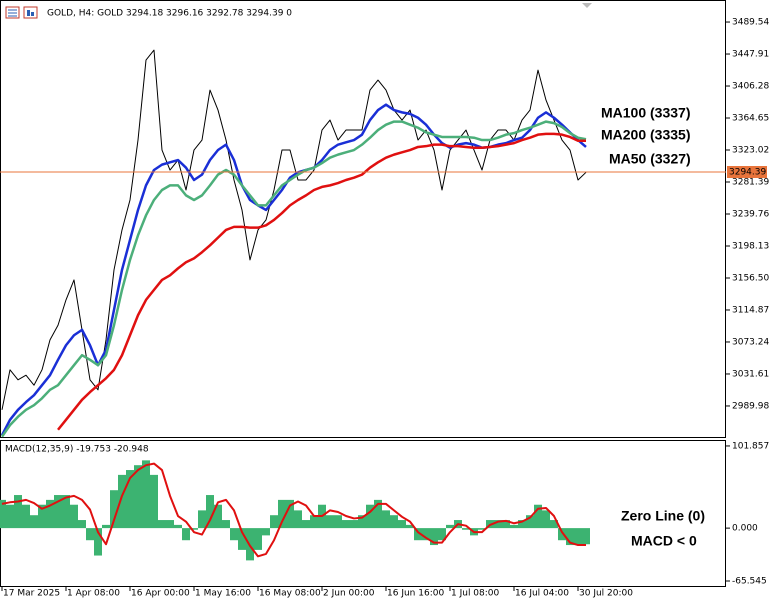 The image size is (778, 605). Describe the element at coordinates (349, 594) in the screenshot. I see `x-tick-label: 2 Jun 00:00` at that location.